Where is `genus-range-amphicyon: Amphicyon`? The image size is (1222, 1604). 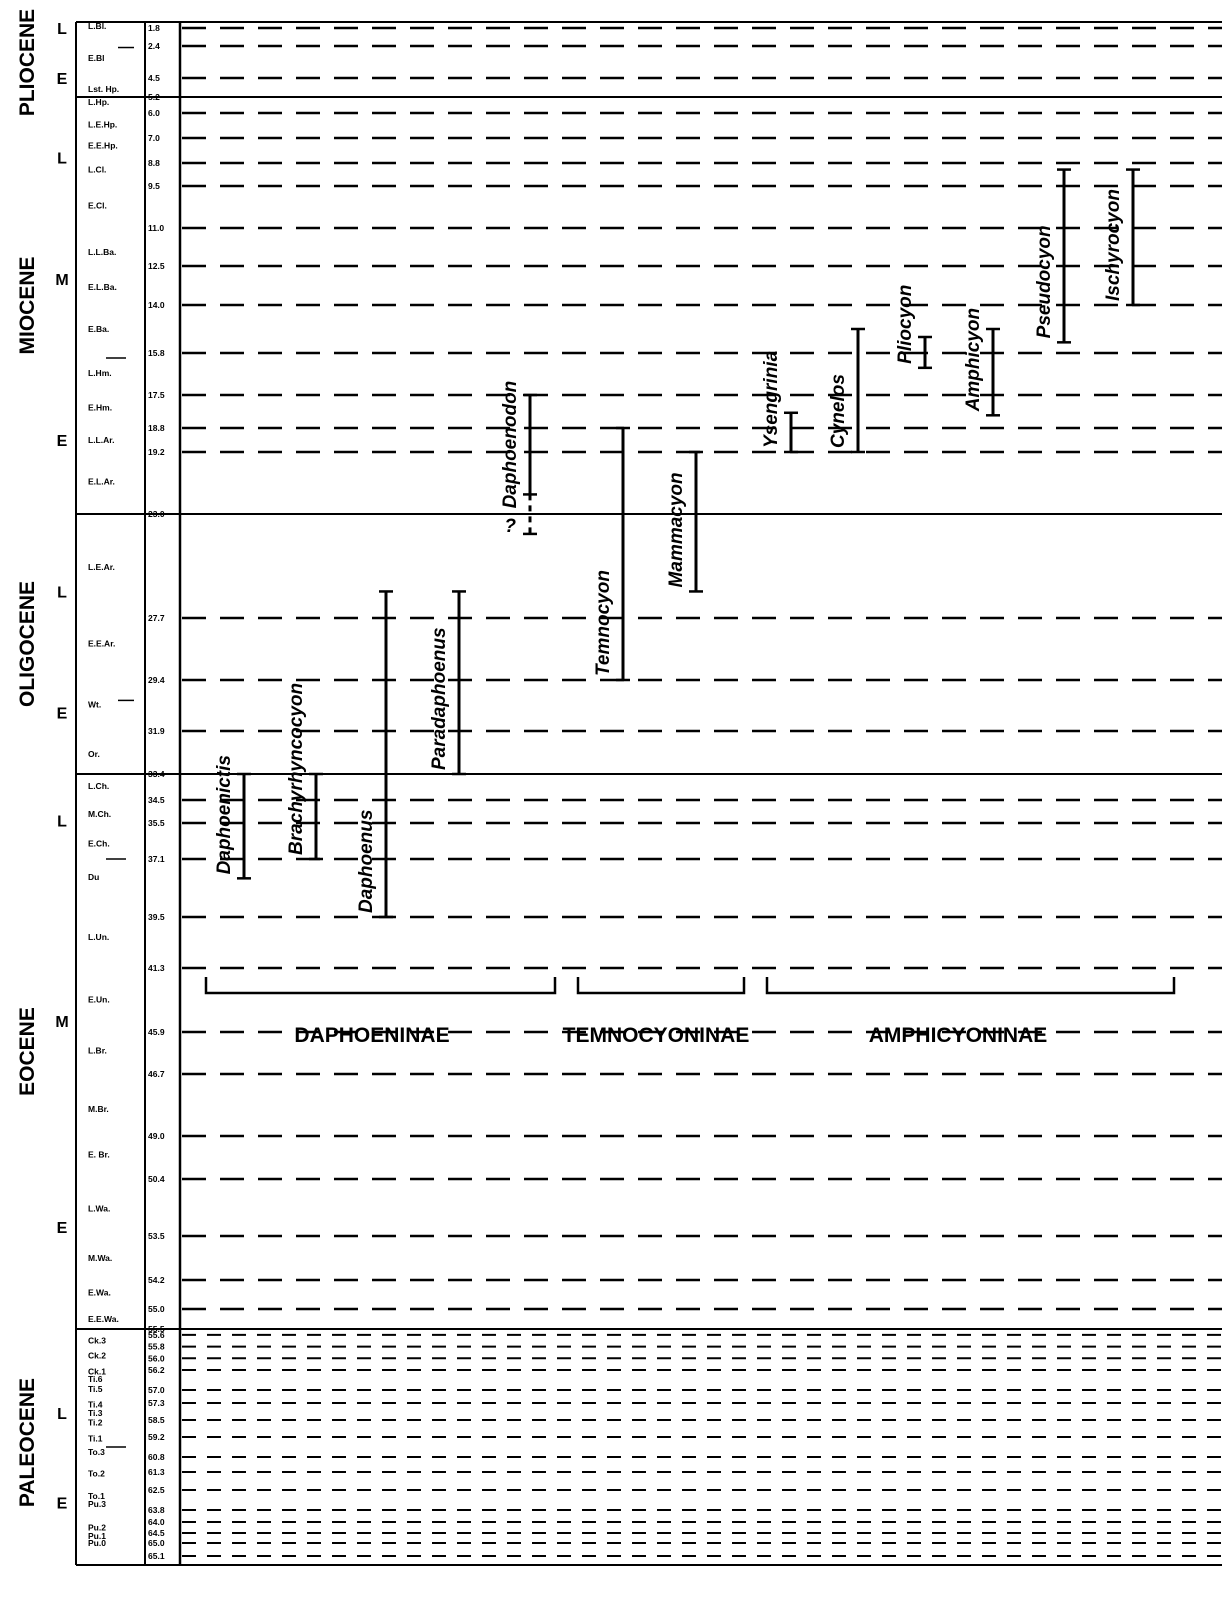 genus-range-amphicyon: Amphicyon is located at coordinates (981, 362).